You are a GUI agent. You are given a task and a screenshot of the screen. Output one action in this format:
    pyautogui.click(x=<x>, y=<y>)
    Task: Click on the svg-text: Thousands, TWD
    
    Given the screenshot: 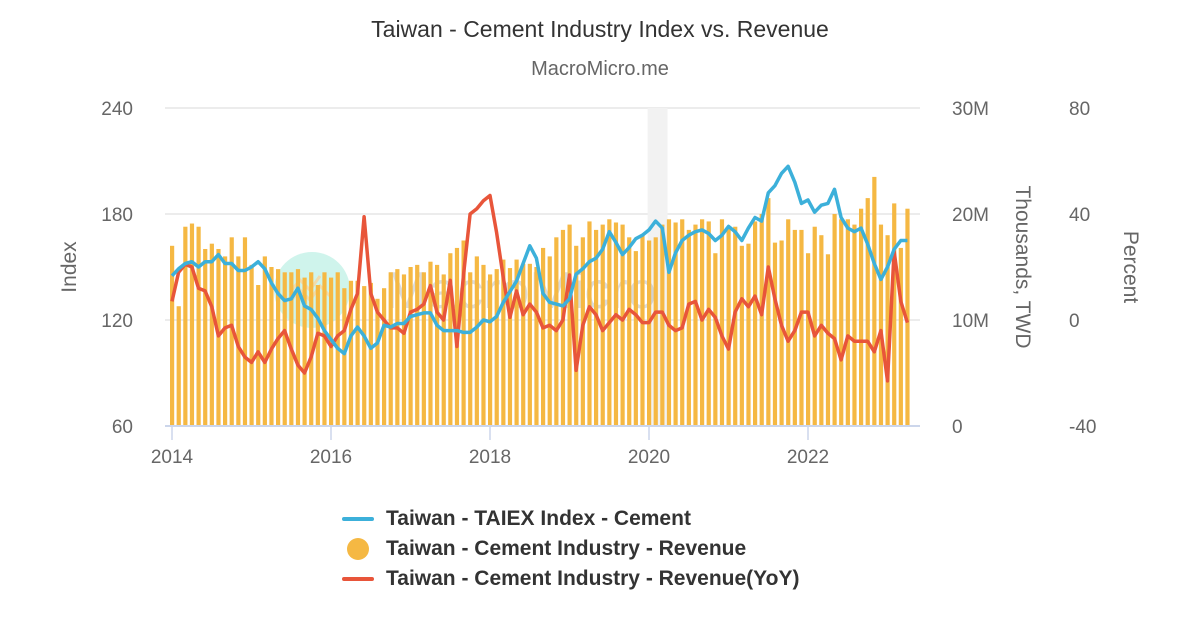 What is the action you would take?
    pyautogui.click(x=1022, y=266)
    